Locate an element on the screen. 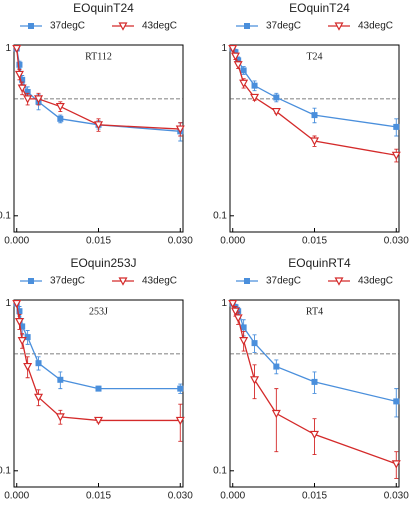 The height and width of the screenshot is (505, 415). subtitle: RT4 is located at coordinates (314, 311).